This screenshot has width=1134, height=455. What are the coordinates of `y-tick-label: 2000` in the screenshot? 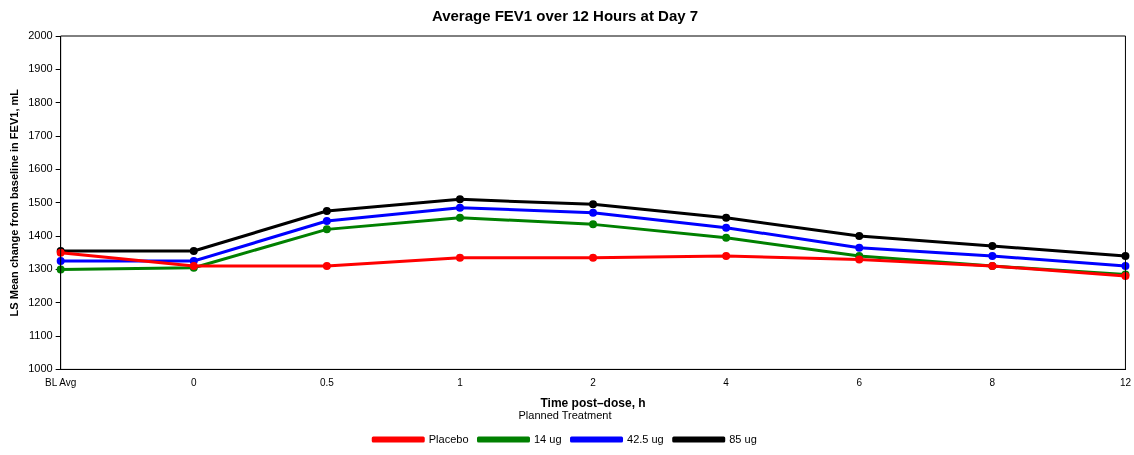 It's located at (40, 35).